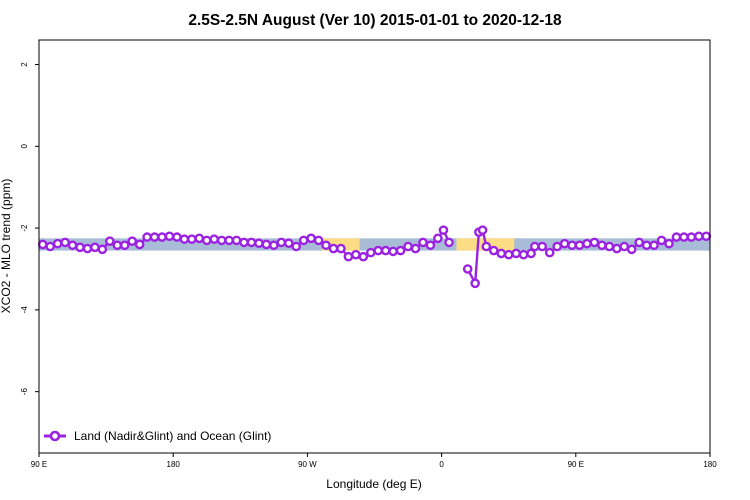 This screenshot has width=750, height=500. I want to click on x-tick-label: 90 E, so click(39, 464).